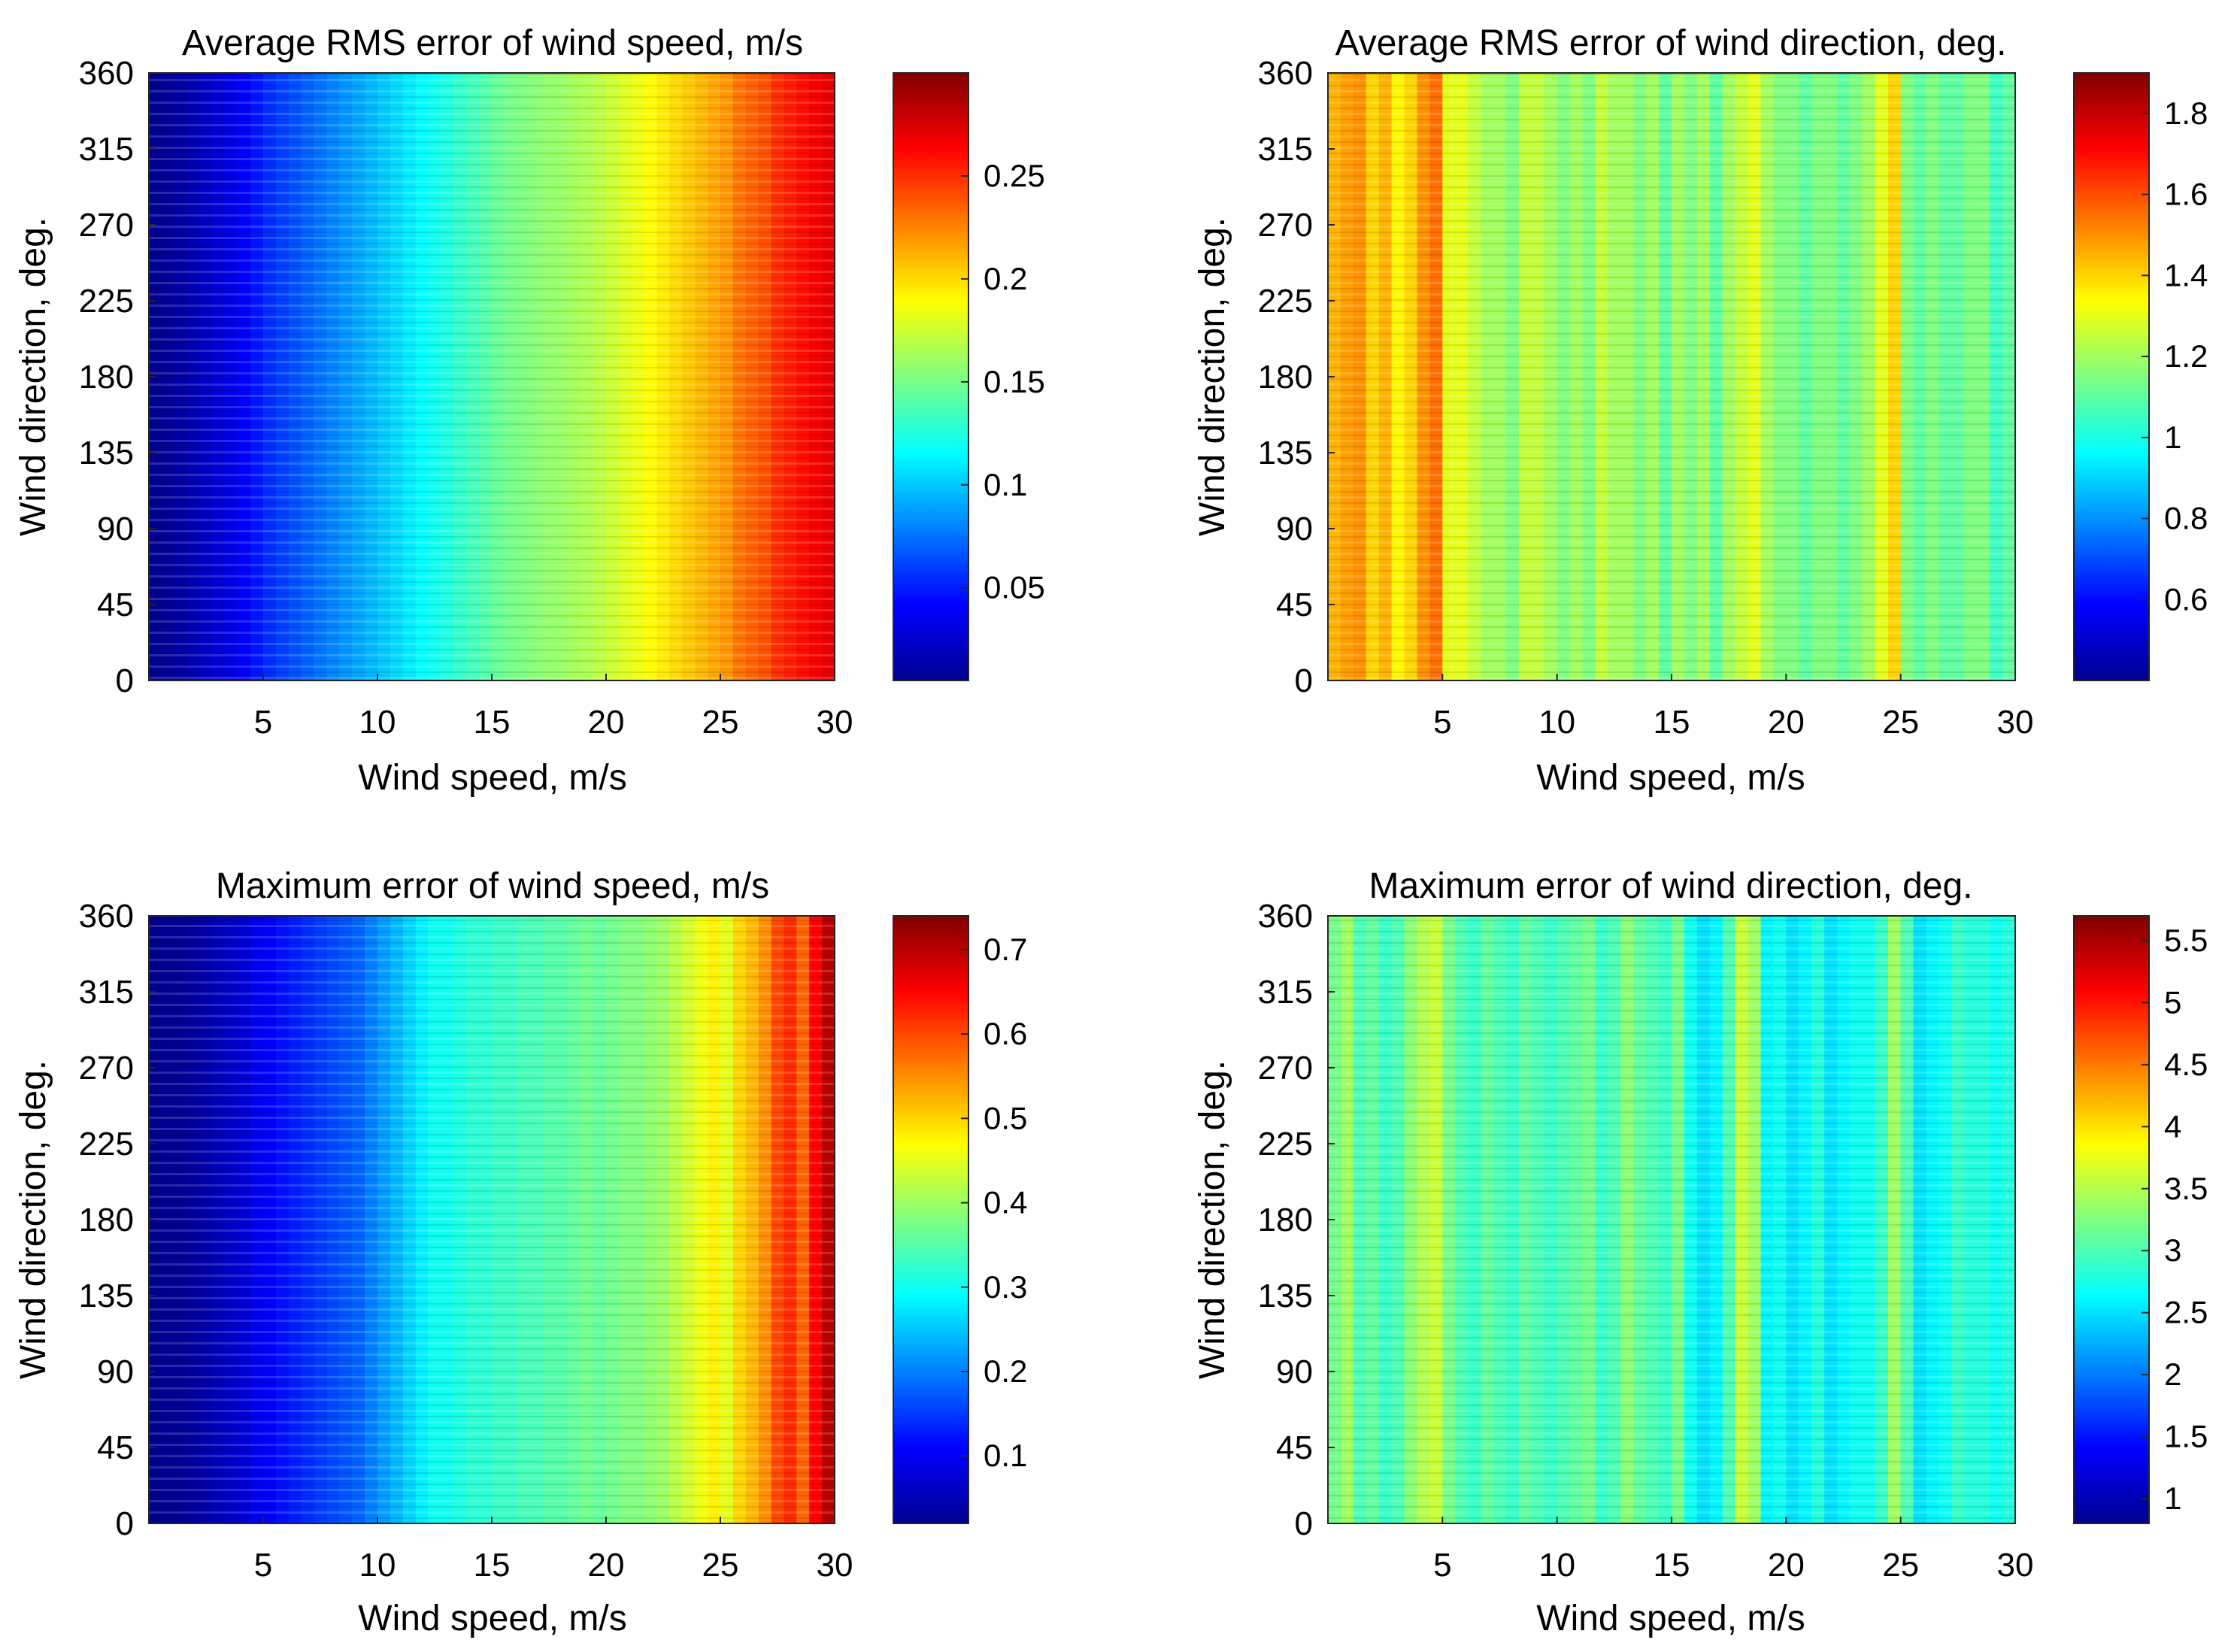 The image size is (2228, 1652). I want to click on colorbar-tick-label: 0.7, so click(1005, 949).